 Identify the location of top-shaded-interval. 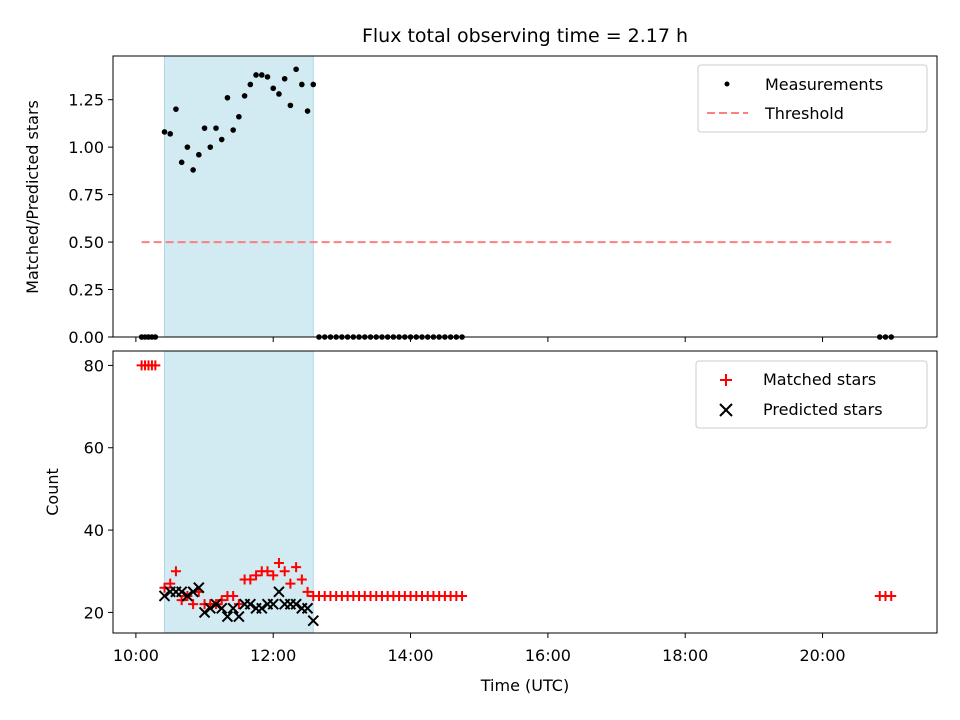
(239, 196).